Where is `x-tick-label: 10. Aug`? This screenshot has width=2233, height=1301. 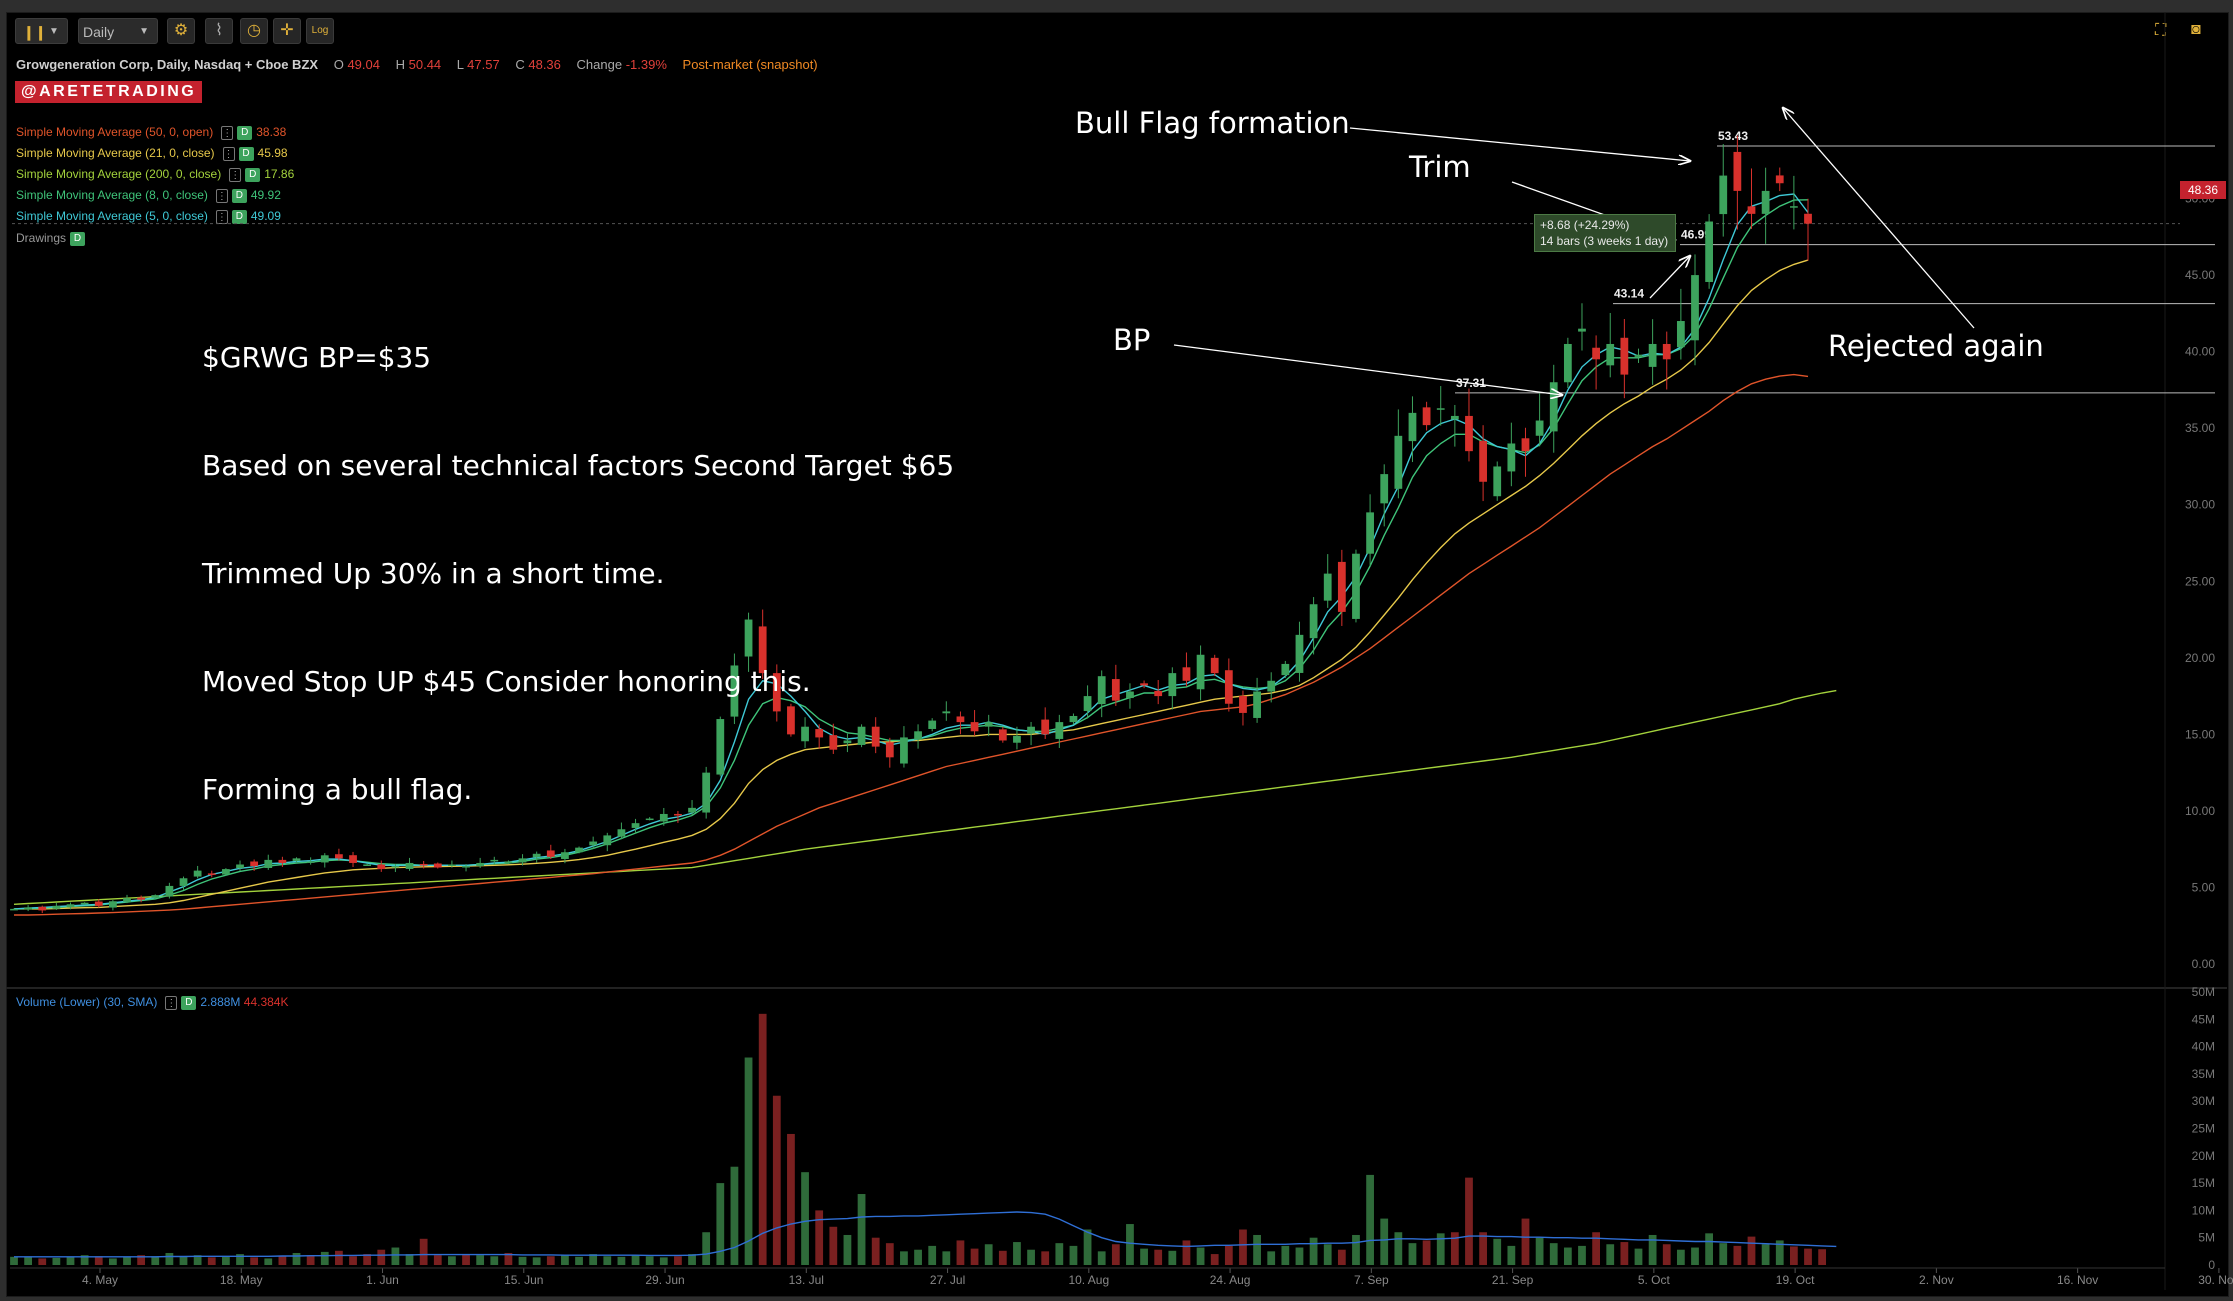
x-tick-label: 10. Aug is located at coordinates (1088, 1280).